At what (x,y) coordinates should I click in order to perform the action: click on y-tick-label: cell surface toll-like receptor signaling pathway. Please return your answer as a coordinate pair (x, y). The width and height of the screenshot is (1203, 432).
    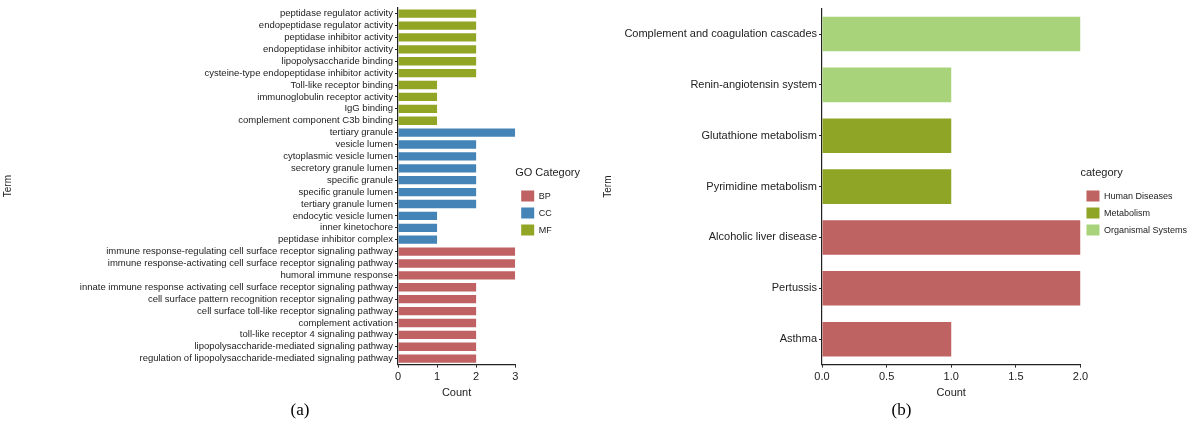
    Looking at the image, I should click on (295, 310).